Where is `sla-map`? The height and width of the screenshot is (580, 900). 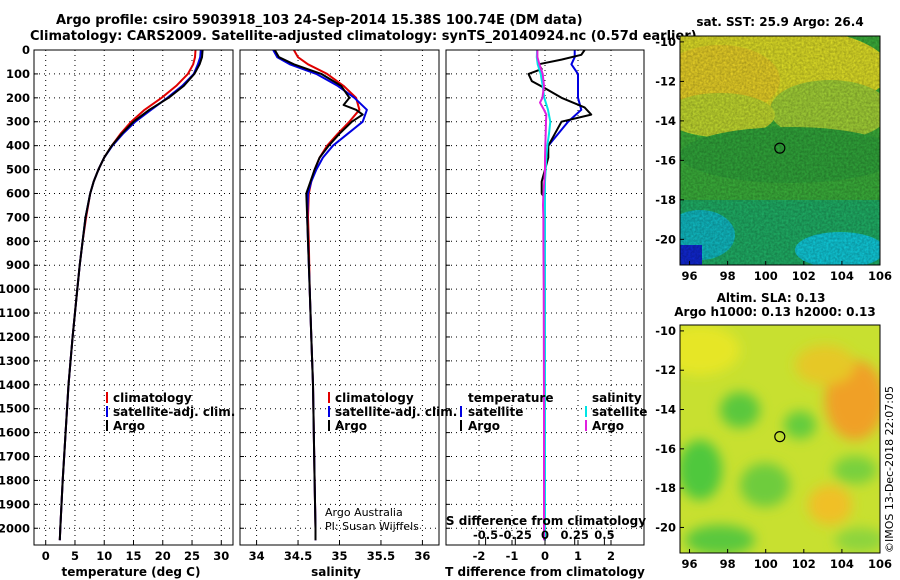
sla-map is located at coordinates (780, 439).